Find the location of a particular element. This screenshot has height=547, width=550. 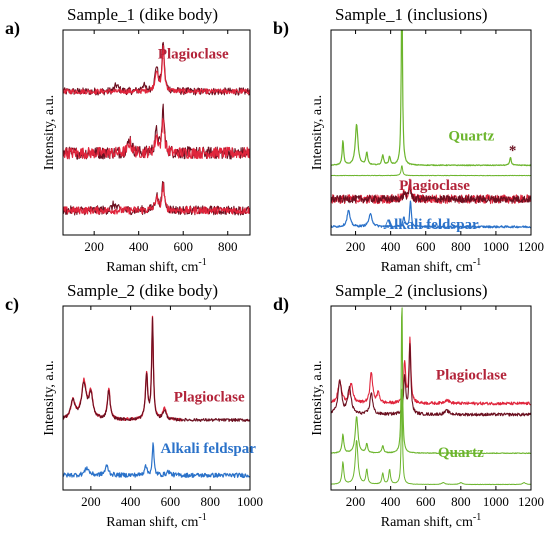

panel-title: Sample_2 (dike body) is located at coordinates (142, 290).